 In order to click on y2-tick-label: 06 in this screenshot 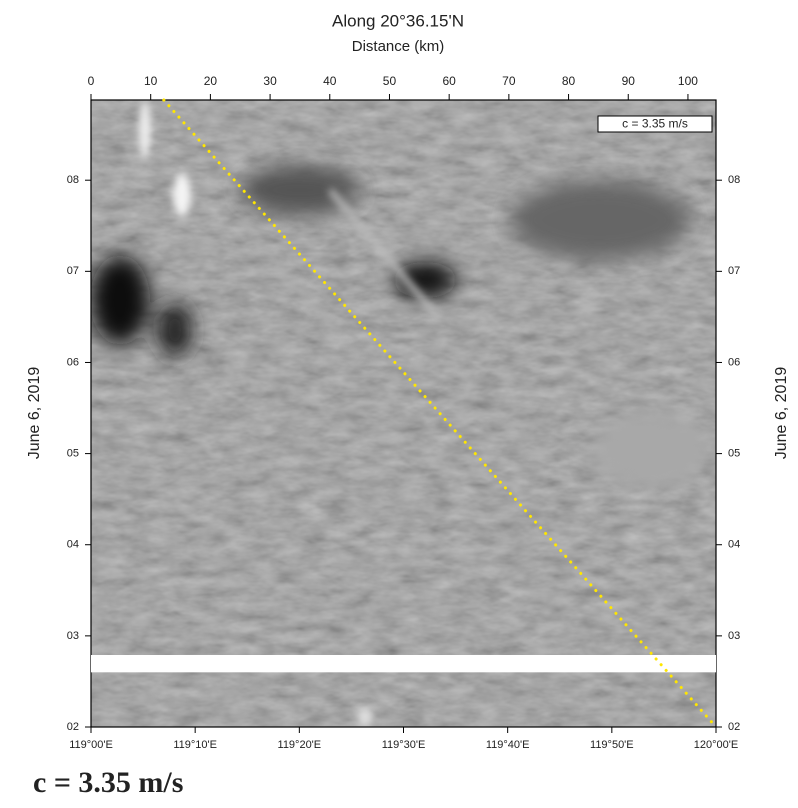, I will do `click(734, 362)`.